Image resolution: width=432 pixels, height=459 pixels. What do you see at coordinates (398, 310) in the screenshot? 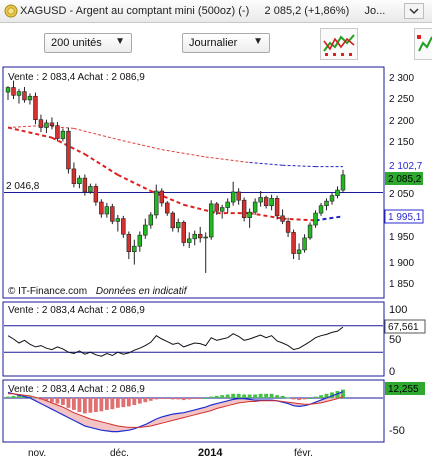
I see `rsi-tick-100: 100` at bounding box center [398, 310].